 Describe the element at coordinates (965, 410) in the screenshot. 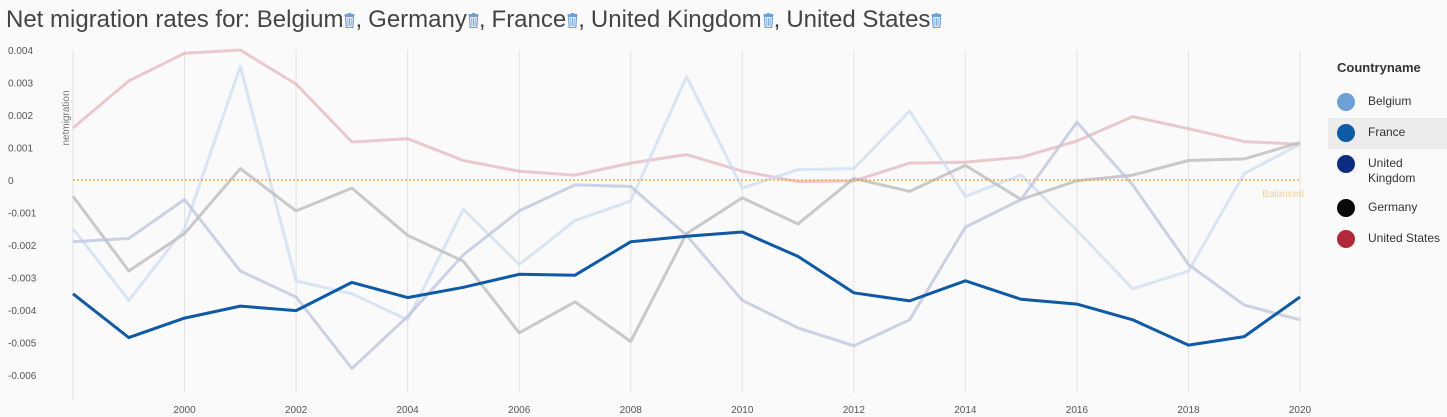

I see `x-tick-label: 2014` at that location.